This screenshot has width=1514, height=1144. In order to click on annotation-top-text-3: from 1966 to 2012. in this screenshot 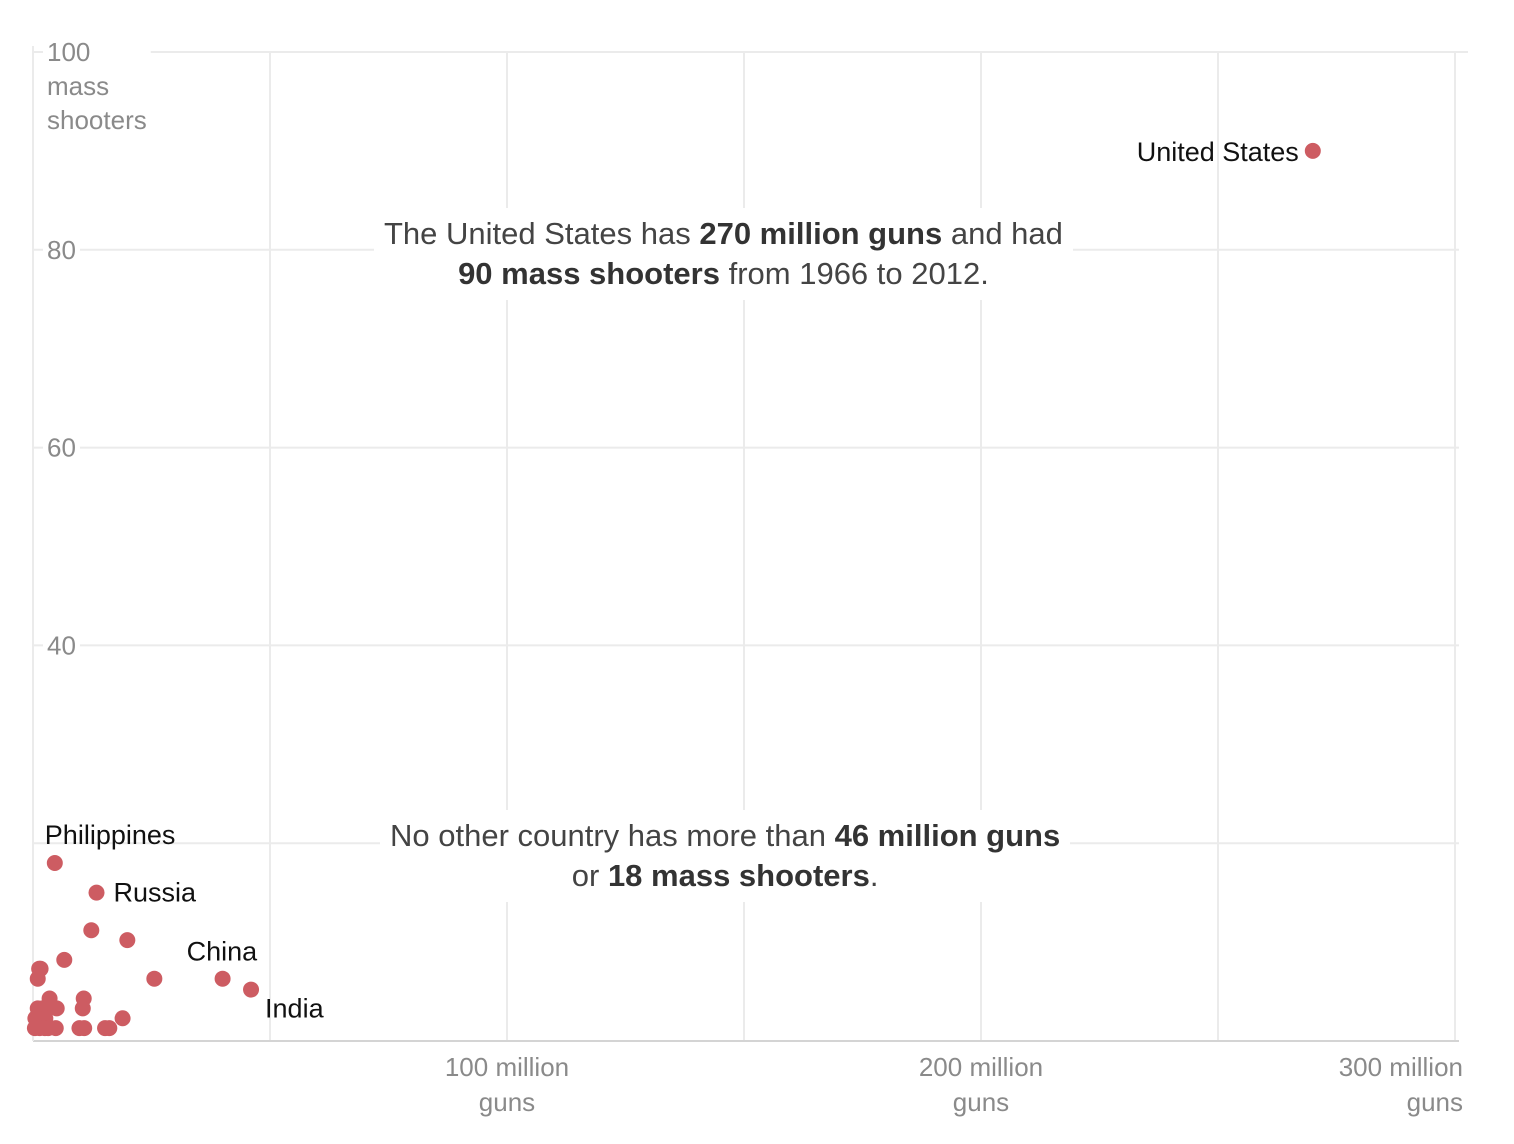, I will do `click(854, 273)`.